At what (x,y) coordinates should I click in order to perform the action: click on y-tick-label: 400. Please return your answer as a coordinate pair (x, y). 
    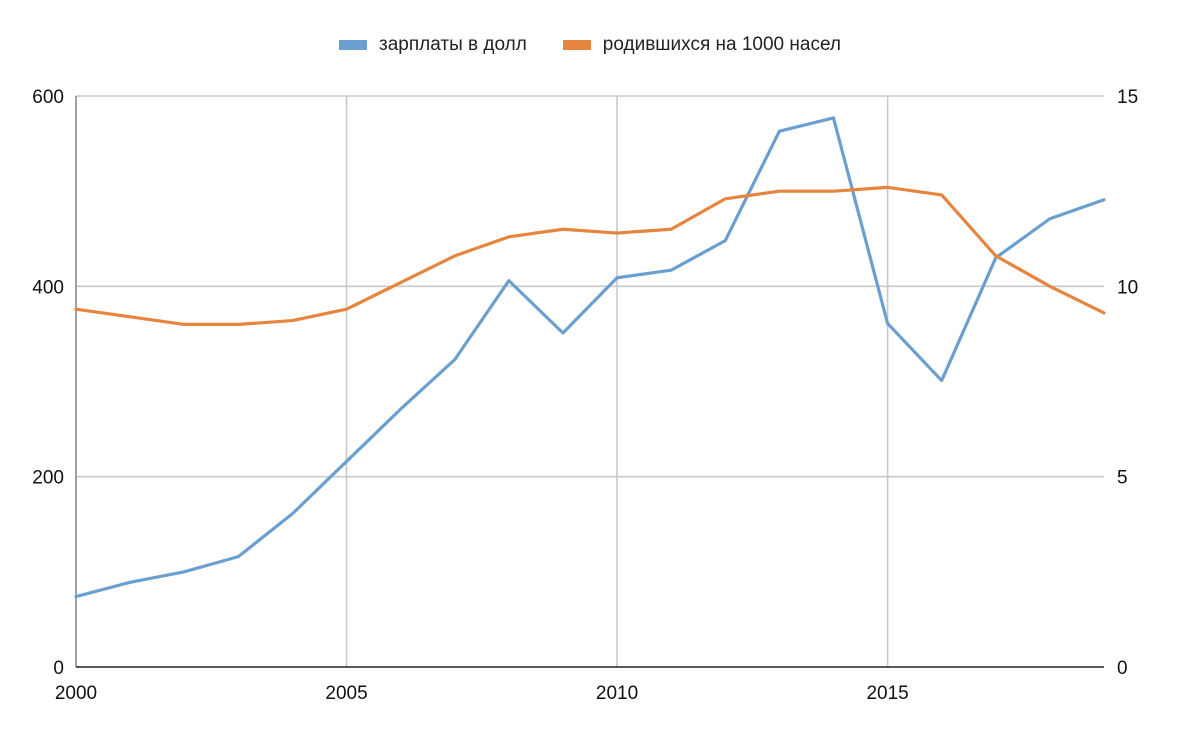
    Looking at the image, I should click on (48, 287).